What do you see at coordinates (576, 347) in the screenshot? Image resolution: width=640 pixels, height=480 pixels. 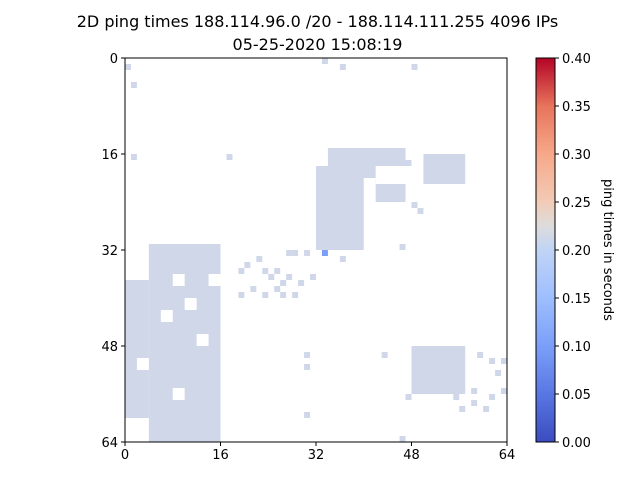 I see `colorbar-tick-label: 0.10` at bounding box center [576, 347].